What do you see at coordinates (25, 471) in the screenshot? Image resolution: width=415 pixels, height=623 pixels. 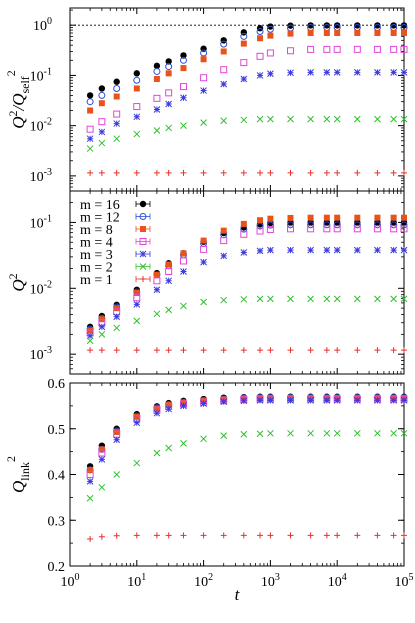 I see `panel-bottom-ylabel-sub: link` at bounding box center [25, 471].